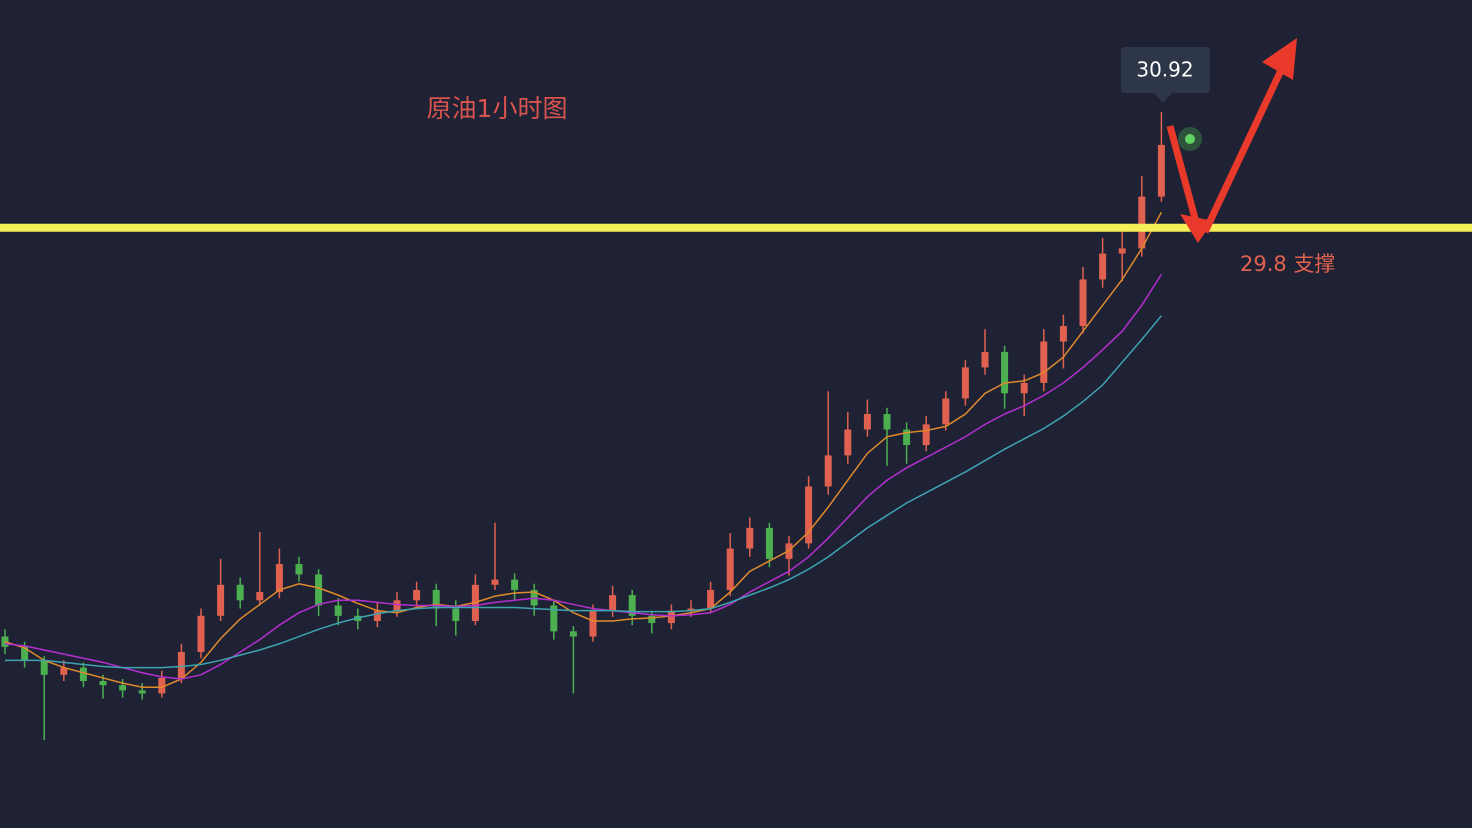 The image size is (1472, 828). I want to click on dot, so click(1190, 139).